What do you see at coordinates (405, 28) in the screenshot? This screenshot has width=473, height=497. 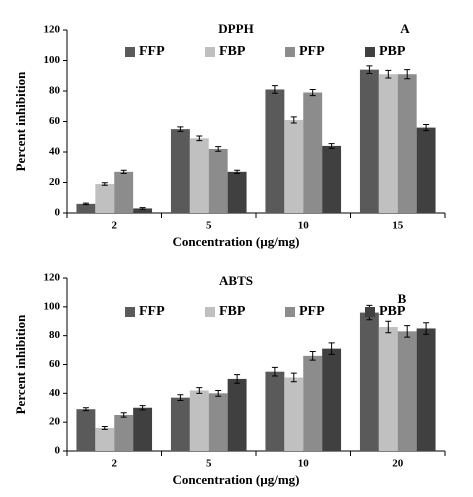 I see `annotation: A` at bounding box center [405, 28].